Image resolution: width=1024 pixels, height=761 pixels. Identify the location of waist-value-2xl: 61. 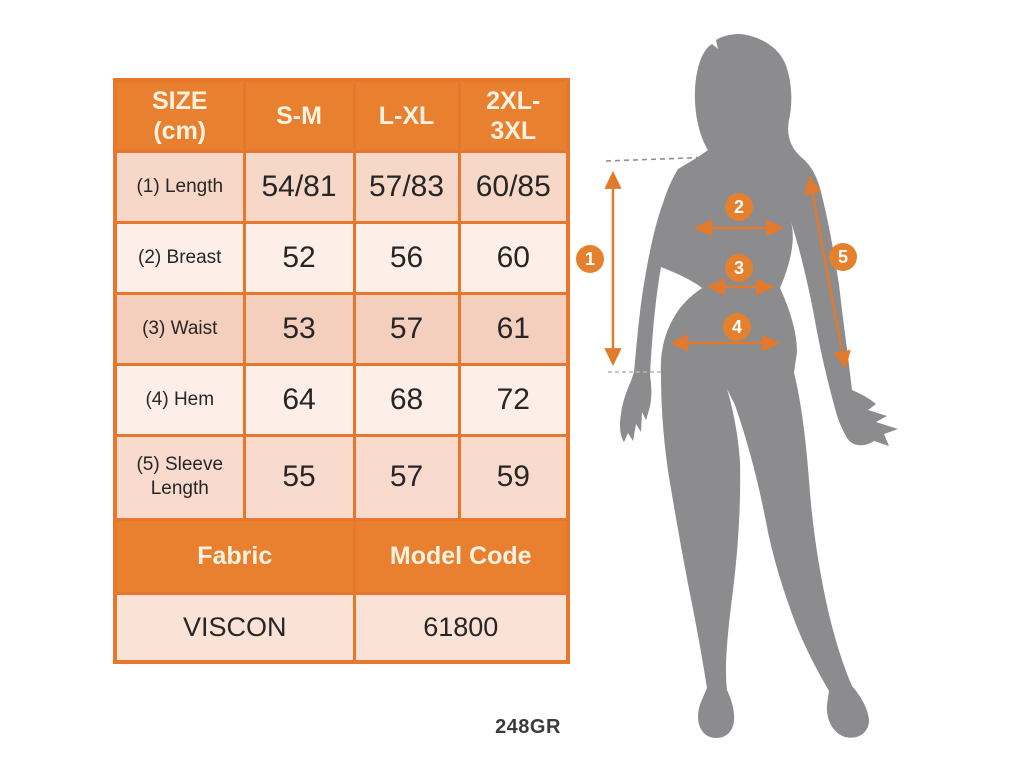
(513, 328).